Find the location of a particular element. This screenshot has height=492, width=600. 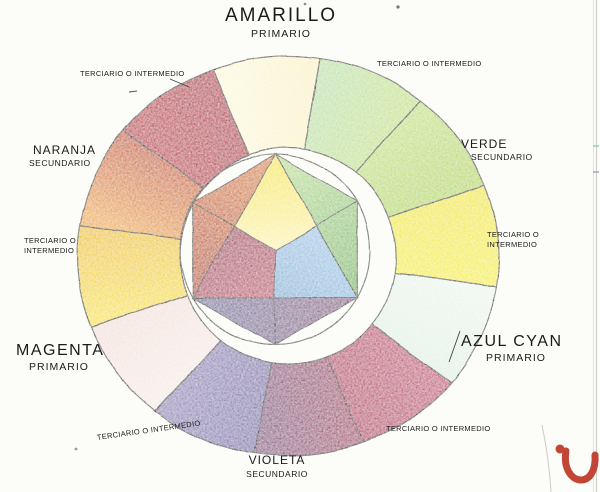

label-amarillo: AMARILLO is located at coordinates (281, 15).